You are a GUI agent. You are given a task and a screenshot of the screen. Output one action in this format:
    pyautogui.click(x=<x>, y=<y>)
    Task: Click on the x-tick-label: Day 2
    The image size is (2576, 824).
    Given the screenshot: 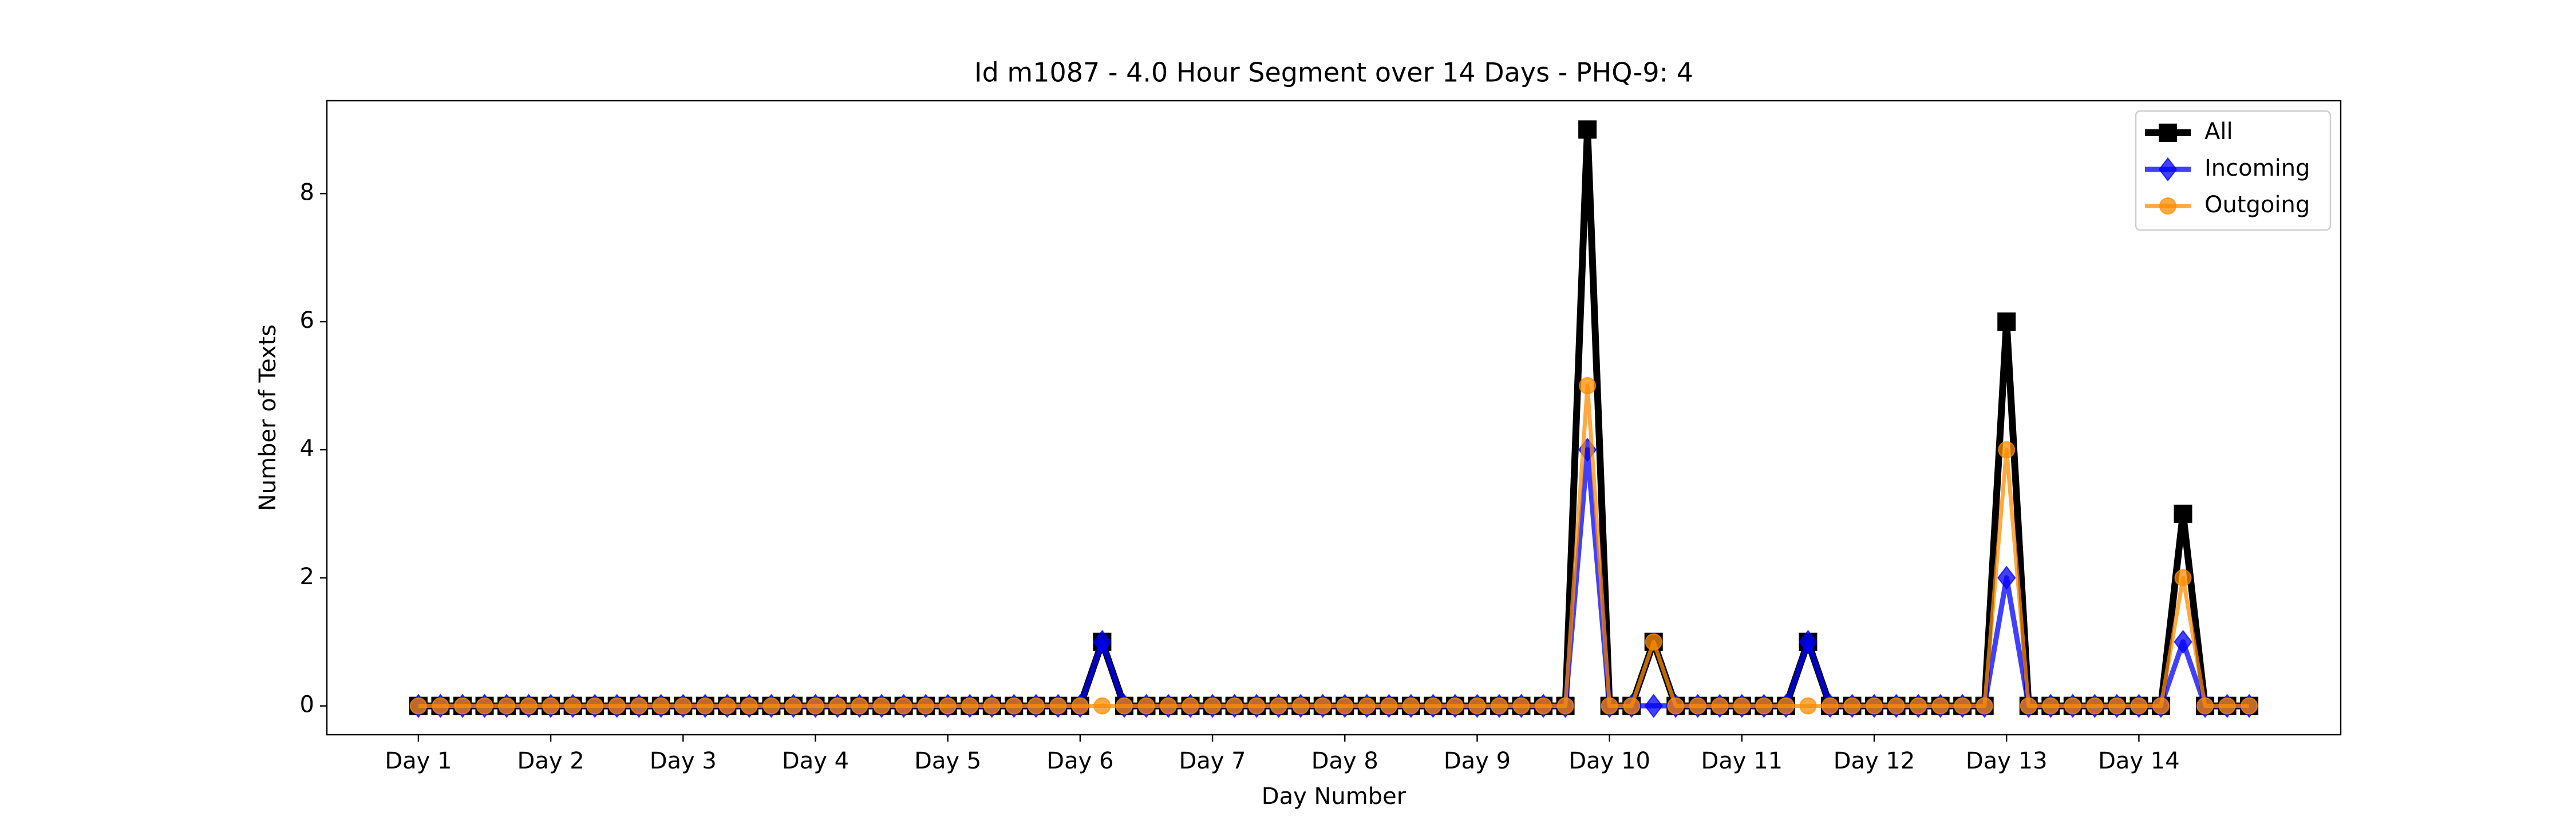 What is the action you would take?
    pyautogui.click(x=550, y=761)
    